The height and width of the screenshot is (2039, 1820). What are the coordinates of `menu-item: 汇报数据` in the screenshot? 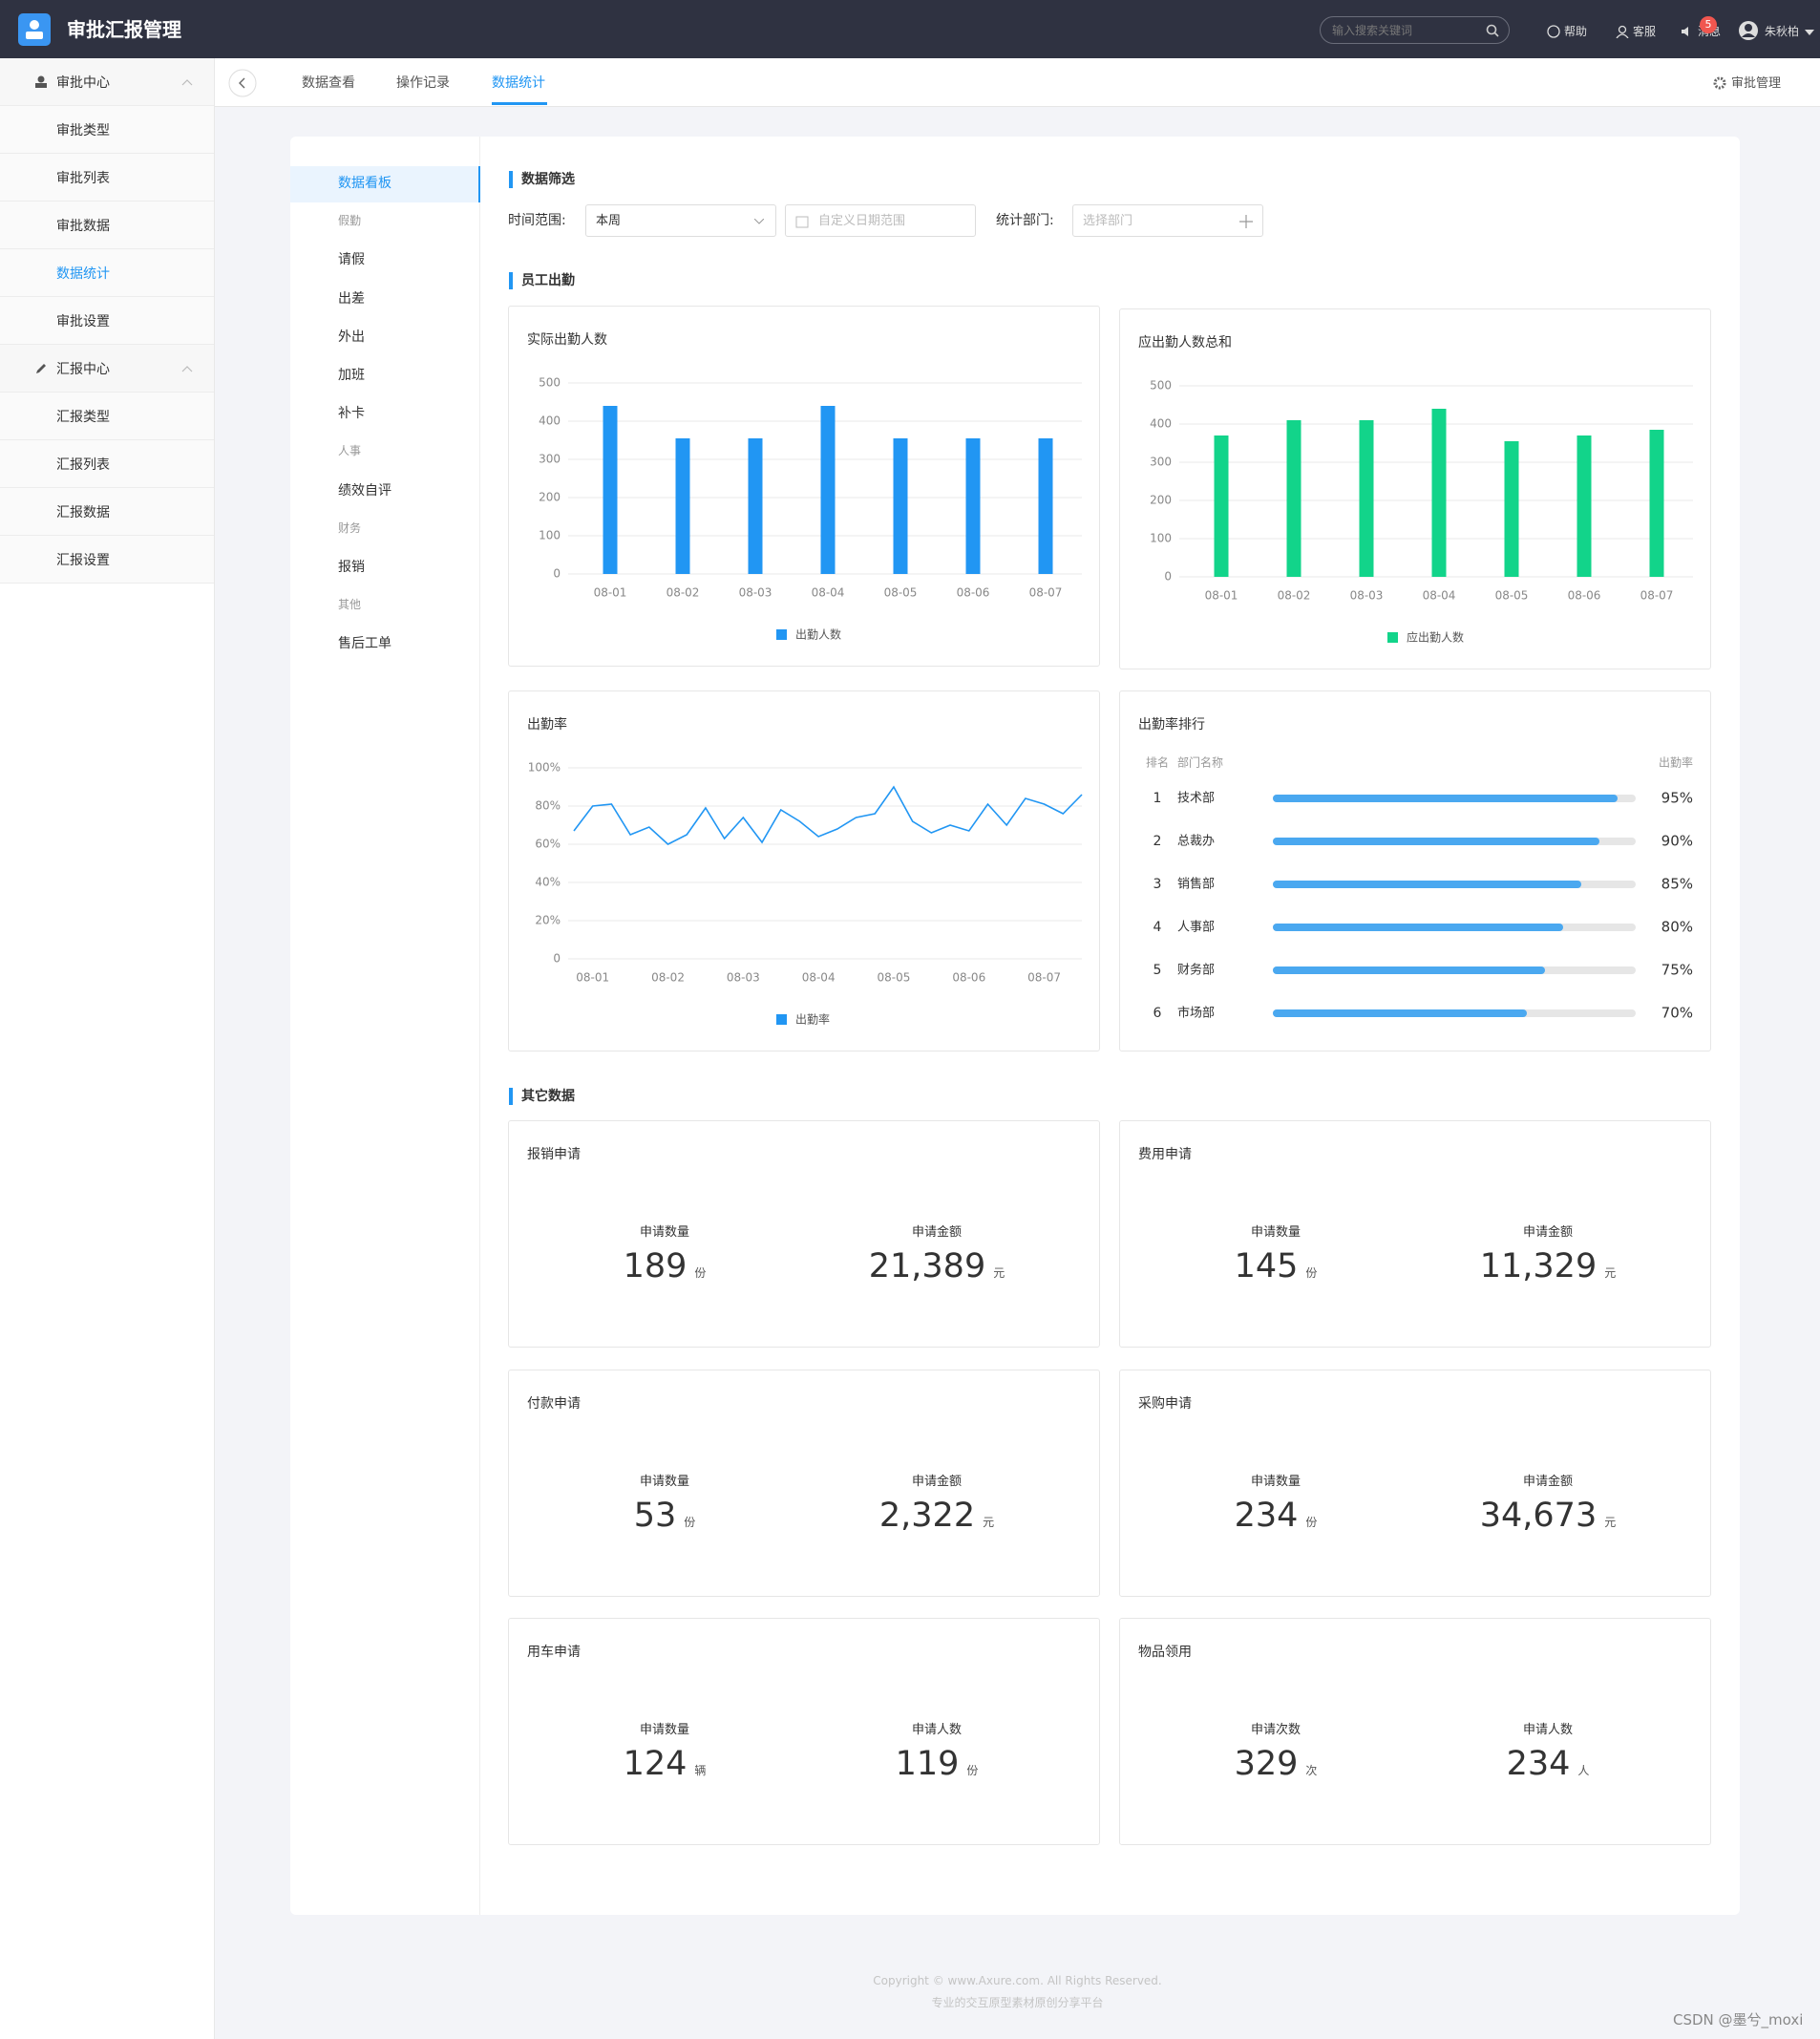 It's located at (107, 512).